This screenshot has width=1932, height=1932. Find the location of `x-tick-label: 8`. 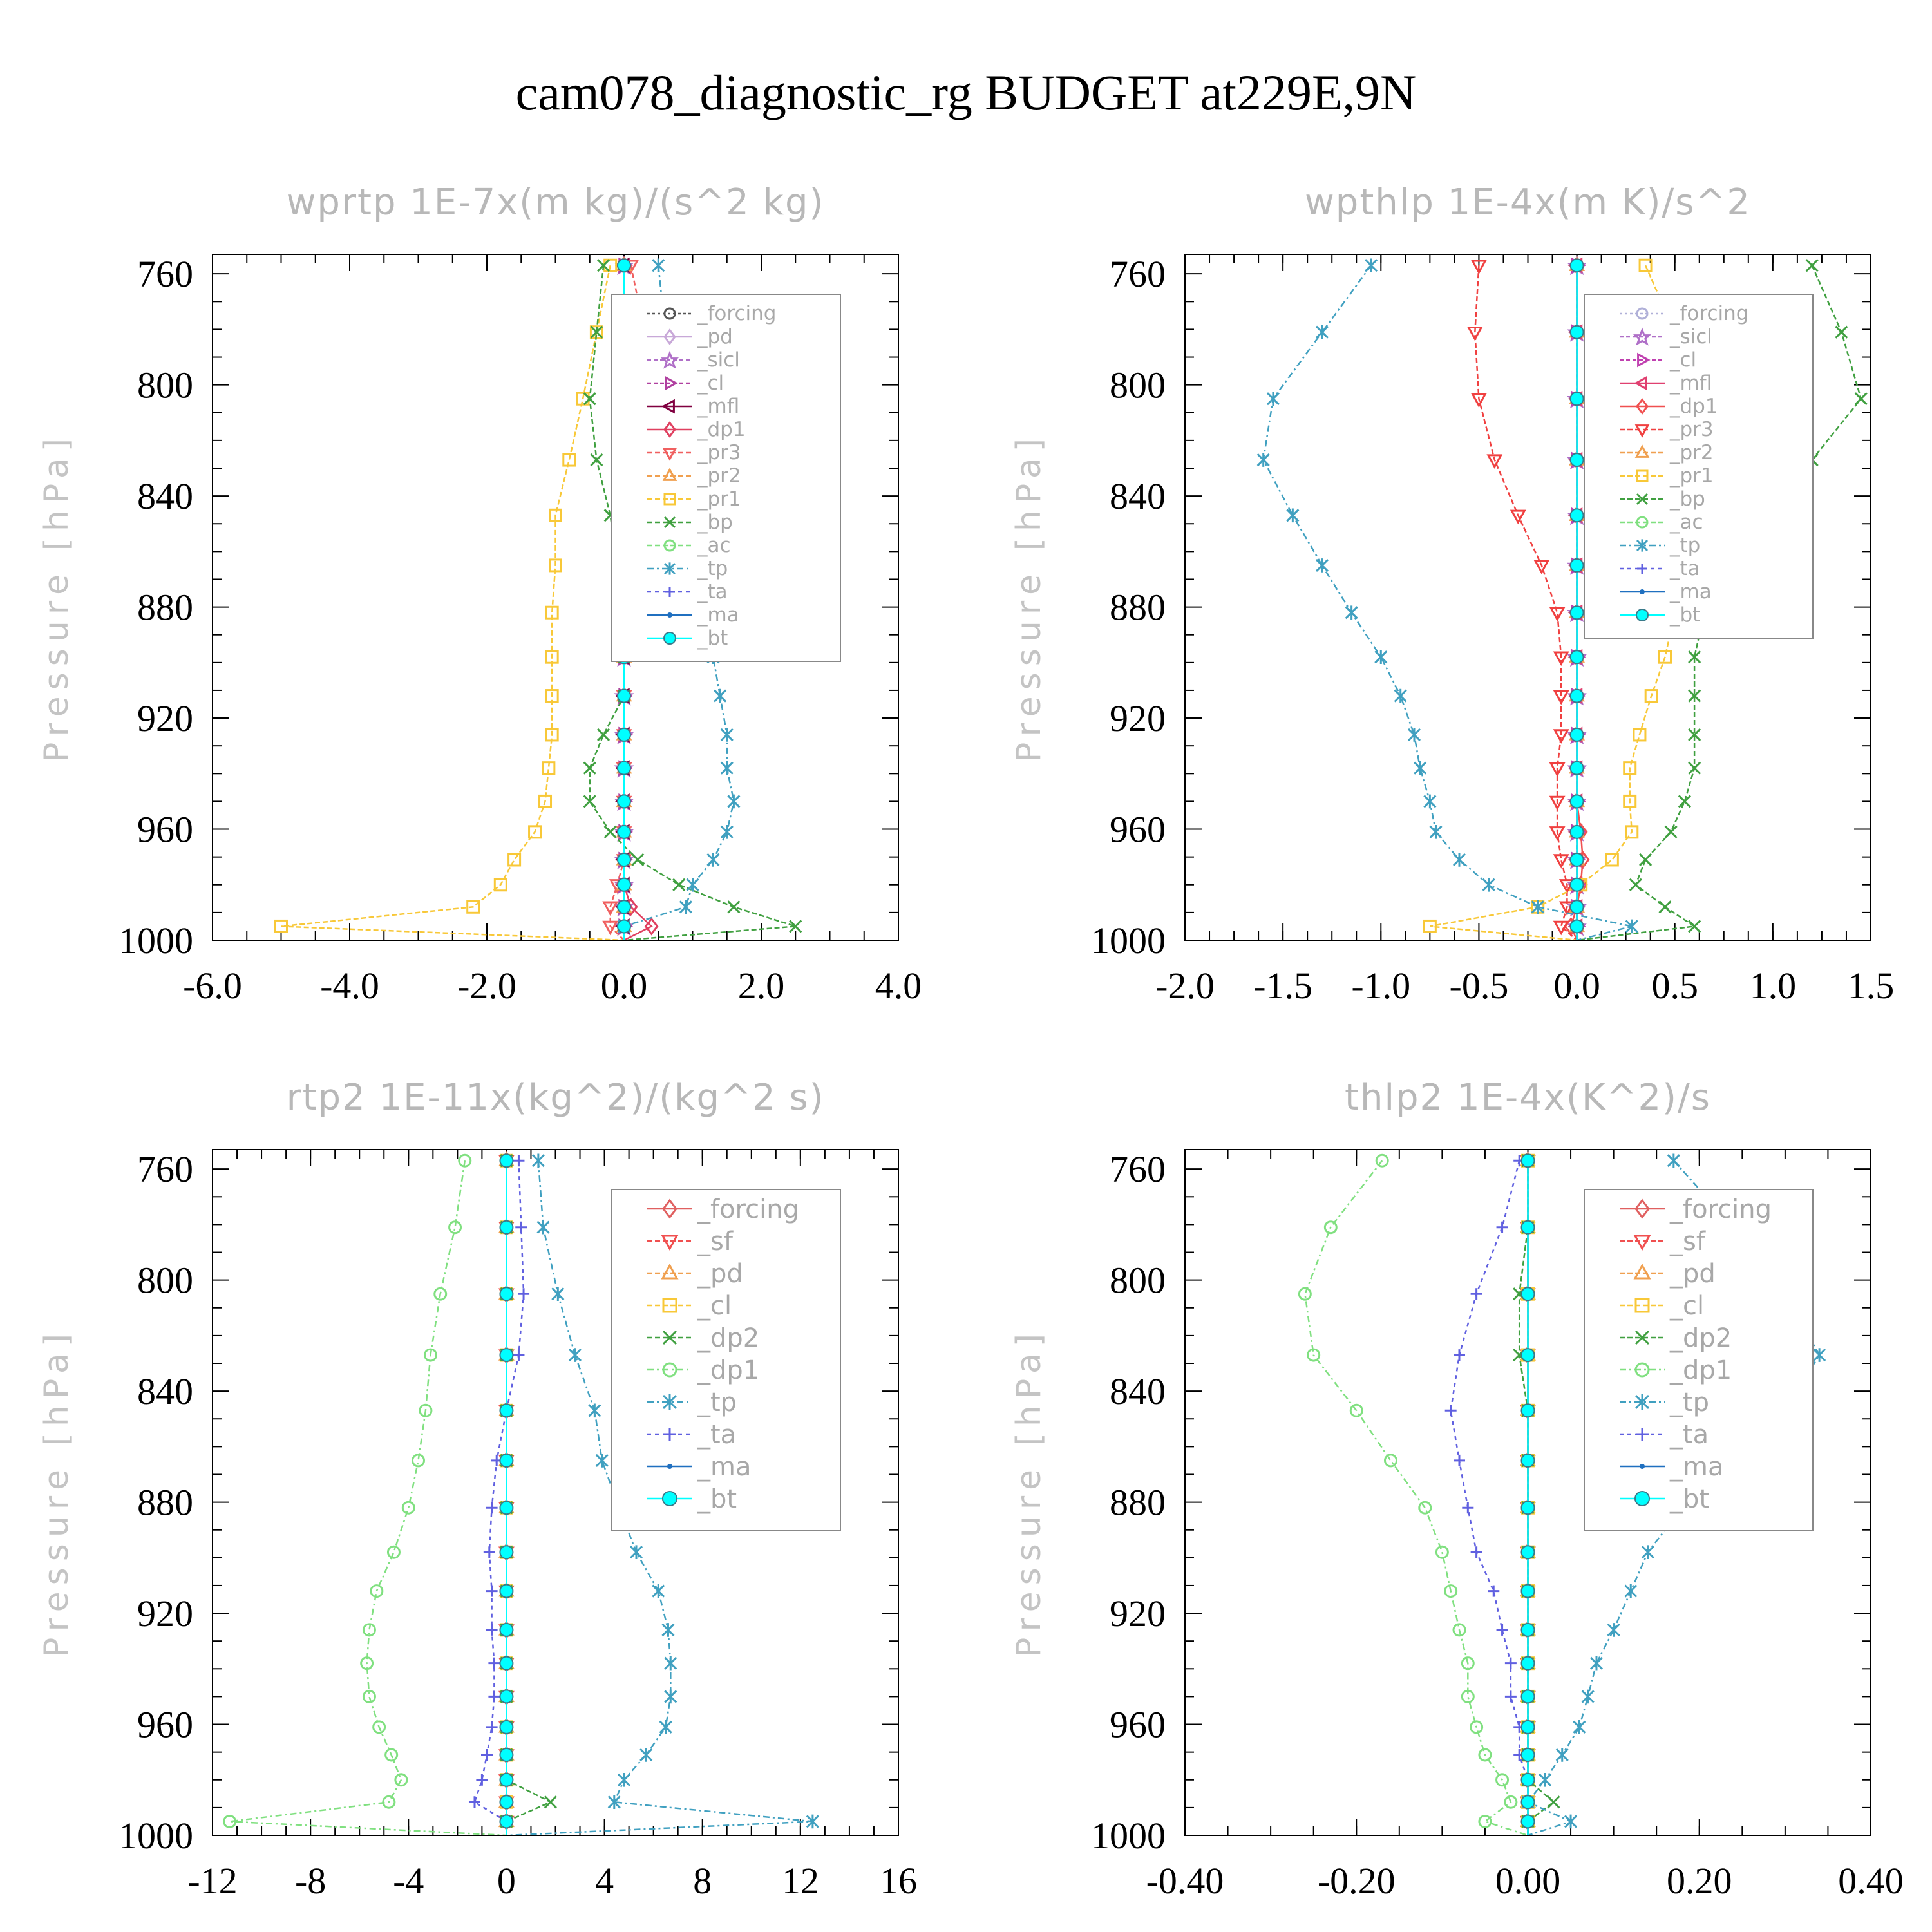

x-tick-label: 8 is located at coordinates (702, 1881).